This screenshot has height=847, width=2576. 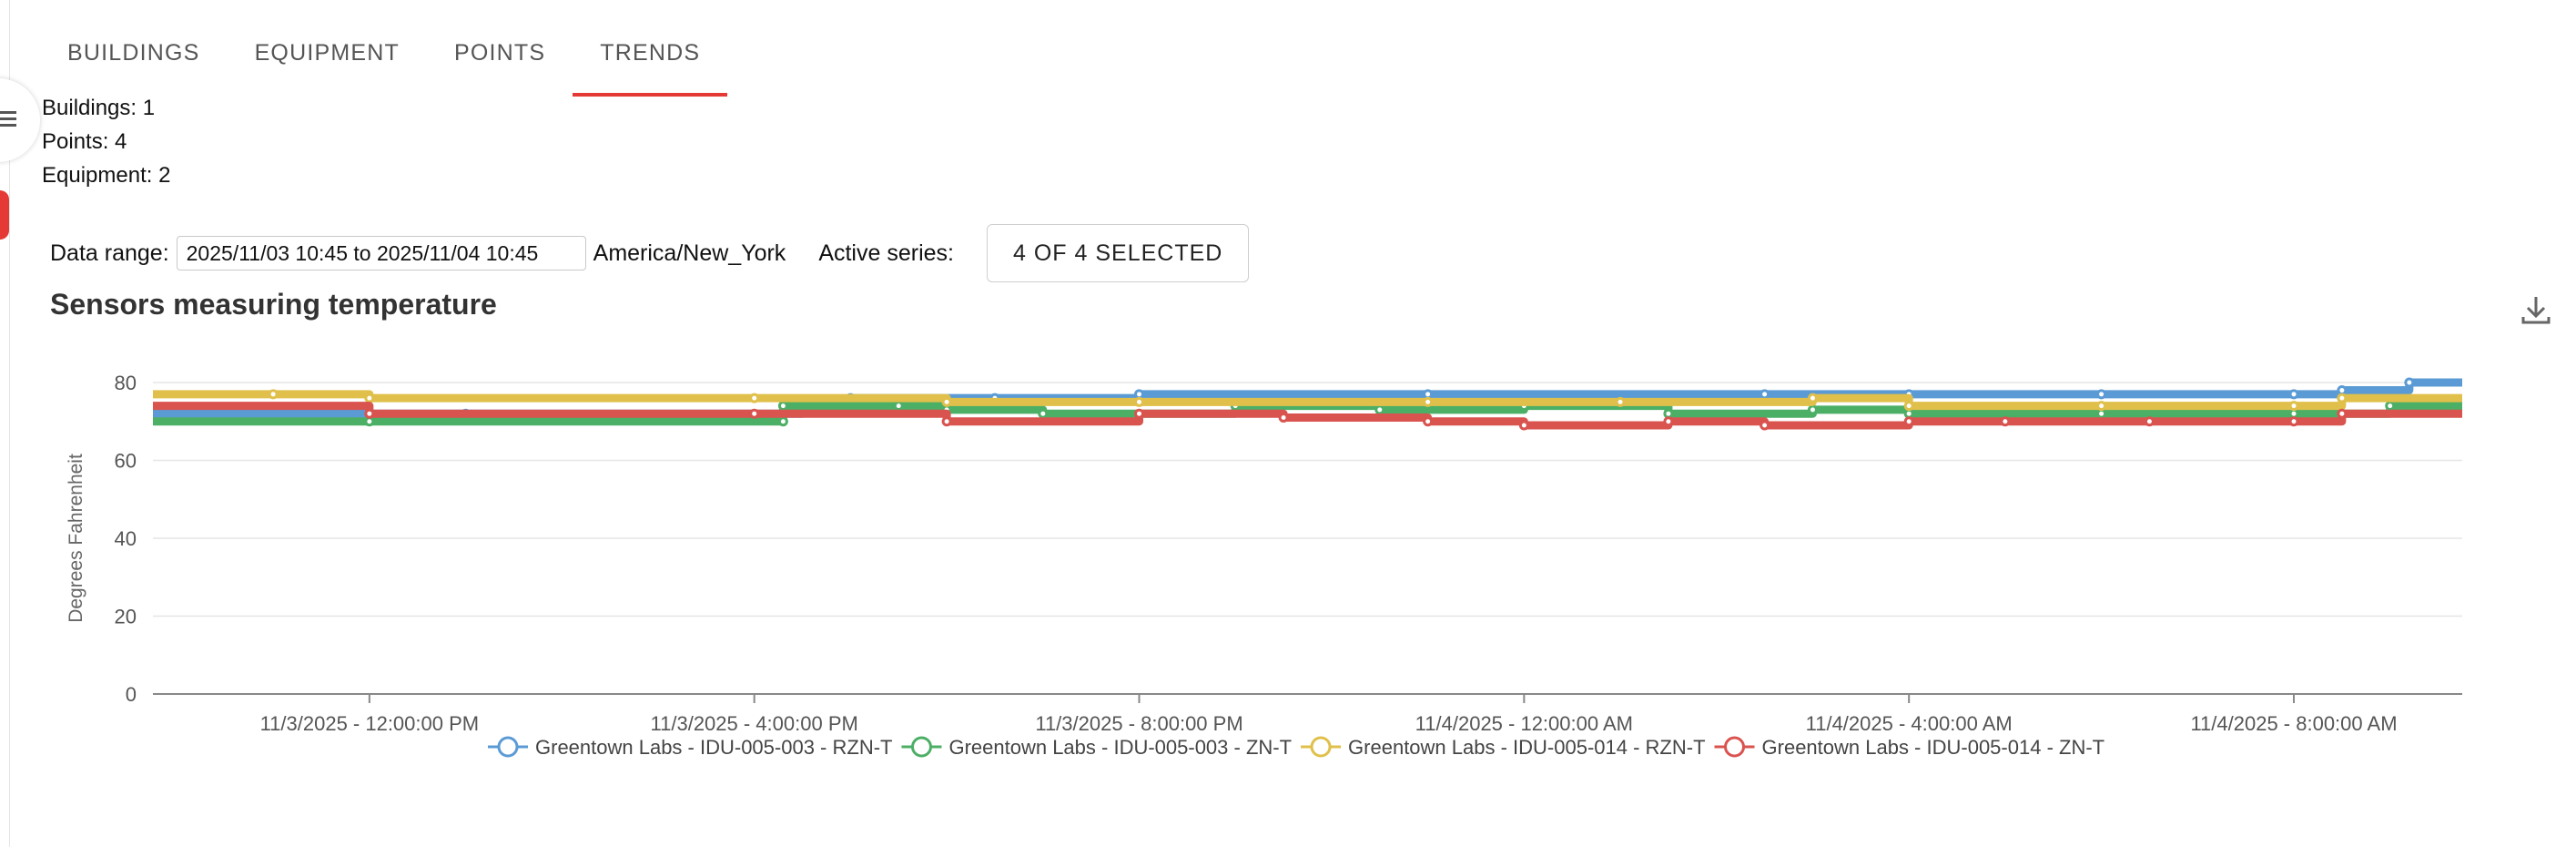 I want to click on y-tick-label: 80, so click(x=126, y=383).